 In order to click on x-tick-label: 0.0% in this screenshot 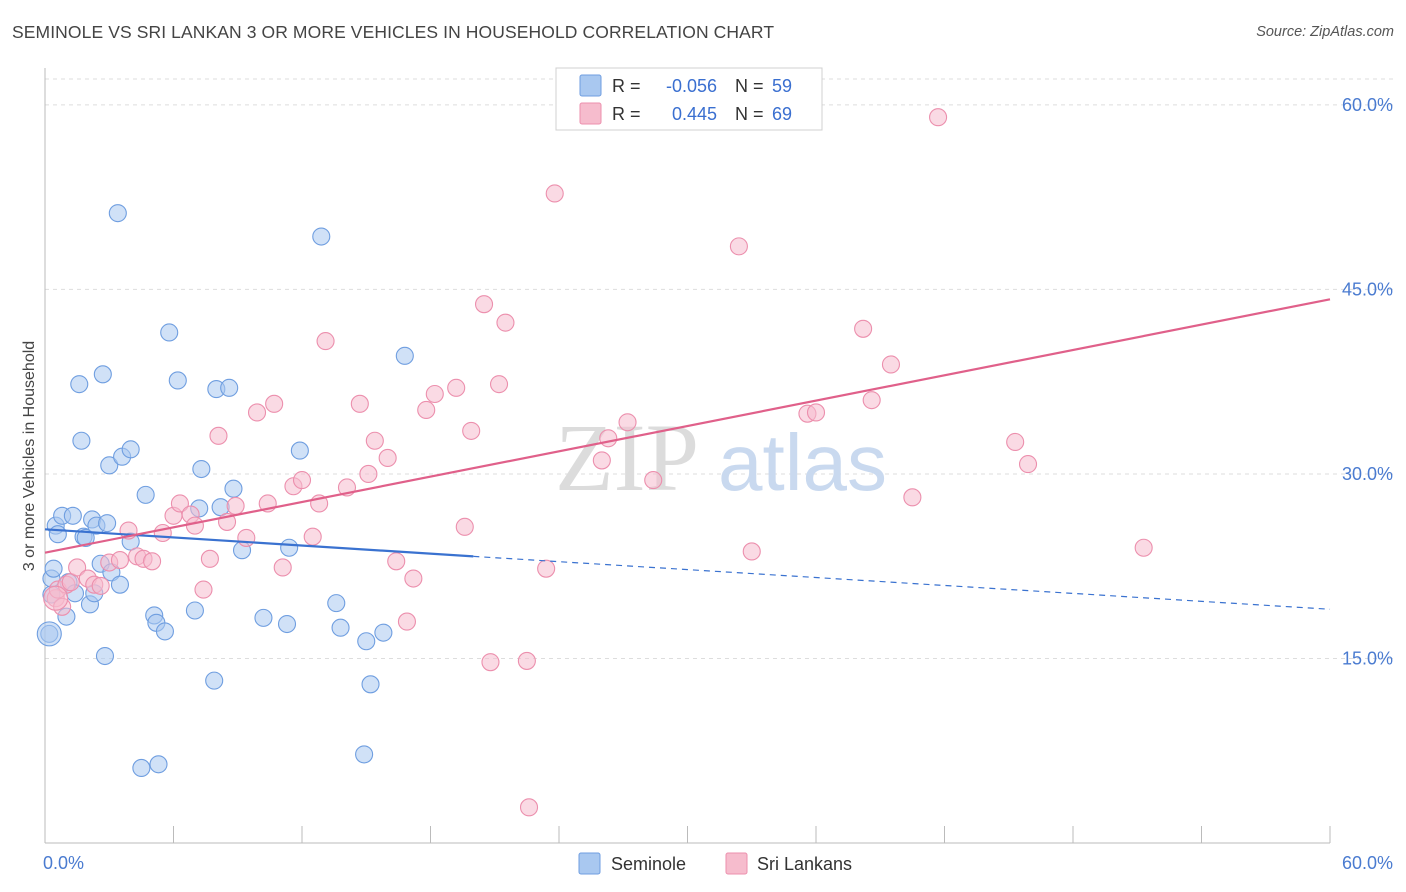, I will do `click(63, 863)`.